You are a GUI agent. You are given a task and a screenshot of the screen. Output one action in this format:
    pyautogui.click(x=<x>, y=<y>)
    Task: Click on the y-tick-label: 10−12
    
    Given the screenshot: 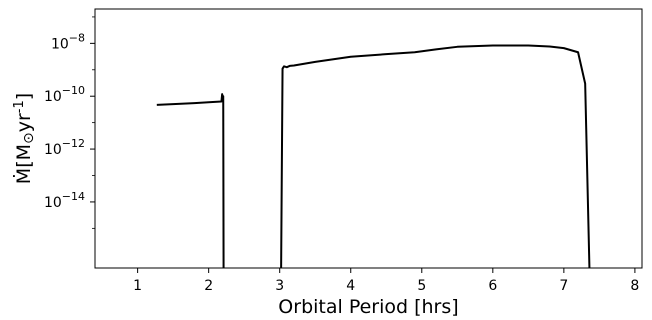 What is the action you would take?
    pyautogui.click(x=64, y=147)
    